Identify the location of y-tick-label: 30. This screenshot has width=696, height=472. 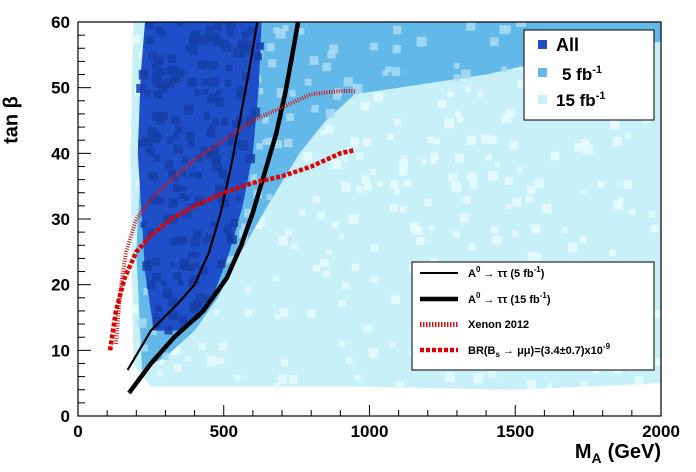
(60, 219).